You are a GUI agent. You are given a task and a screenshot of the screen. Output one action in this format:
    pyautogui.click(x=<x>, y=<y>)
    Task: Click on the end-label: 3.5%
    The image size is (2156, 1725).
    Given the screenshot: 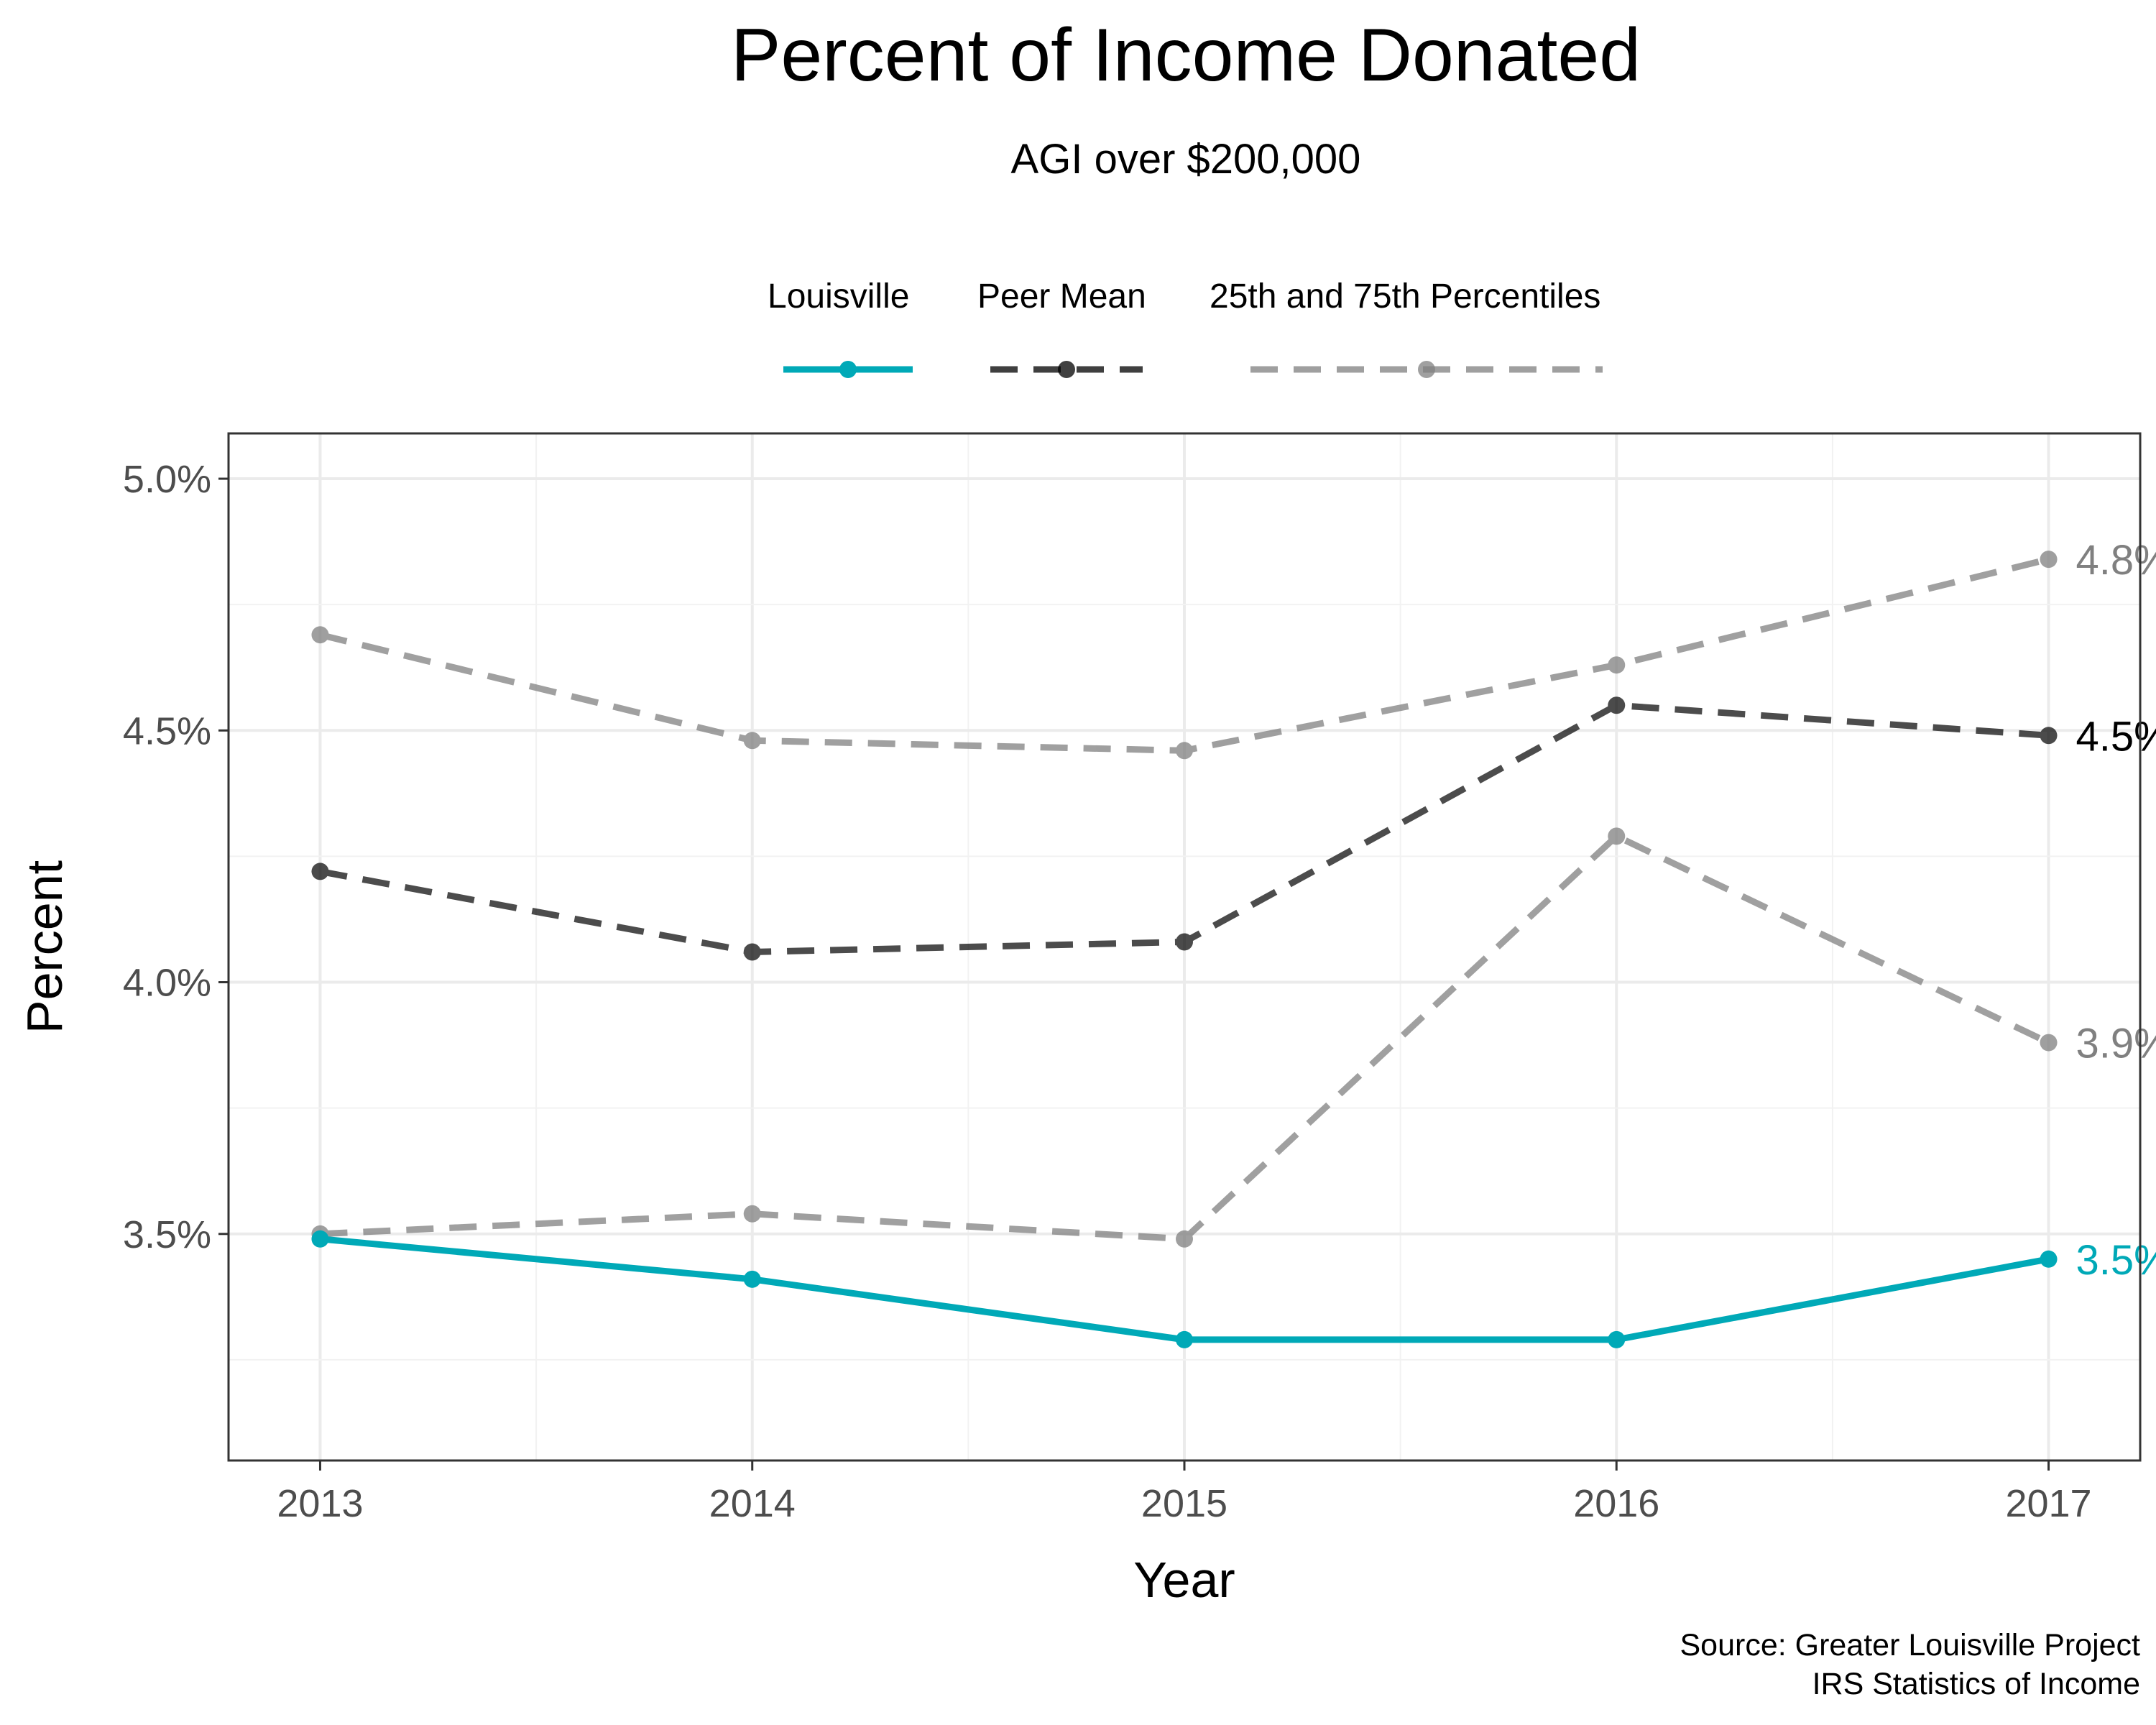 What is the action you would take?
    pyautogui.click(x=2116, y=1260)
    